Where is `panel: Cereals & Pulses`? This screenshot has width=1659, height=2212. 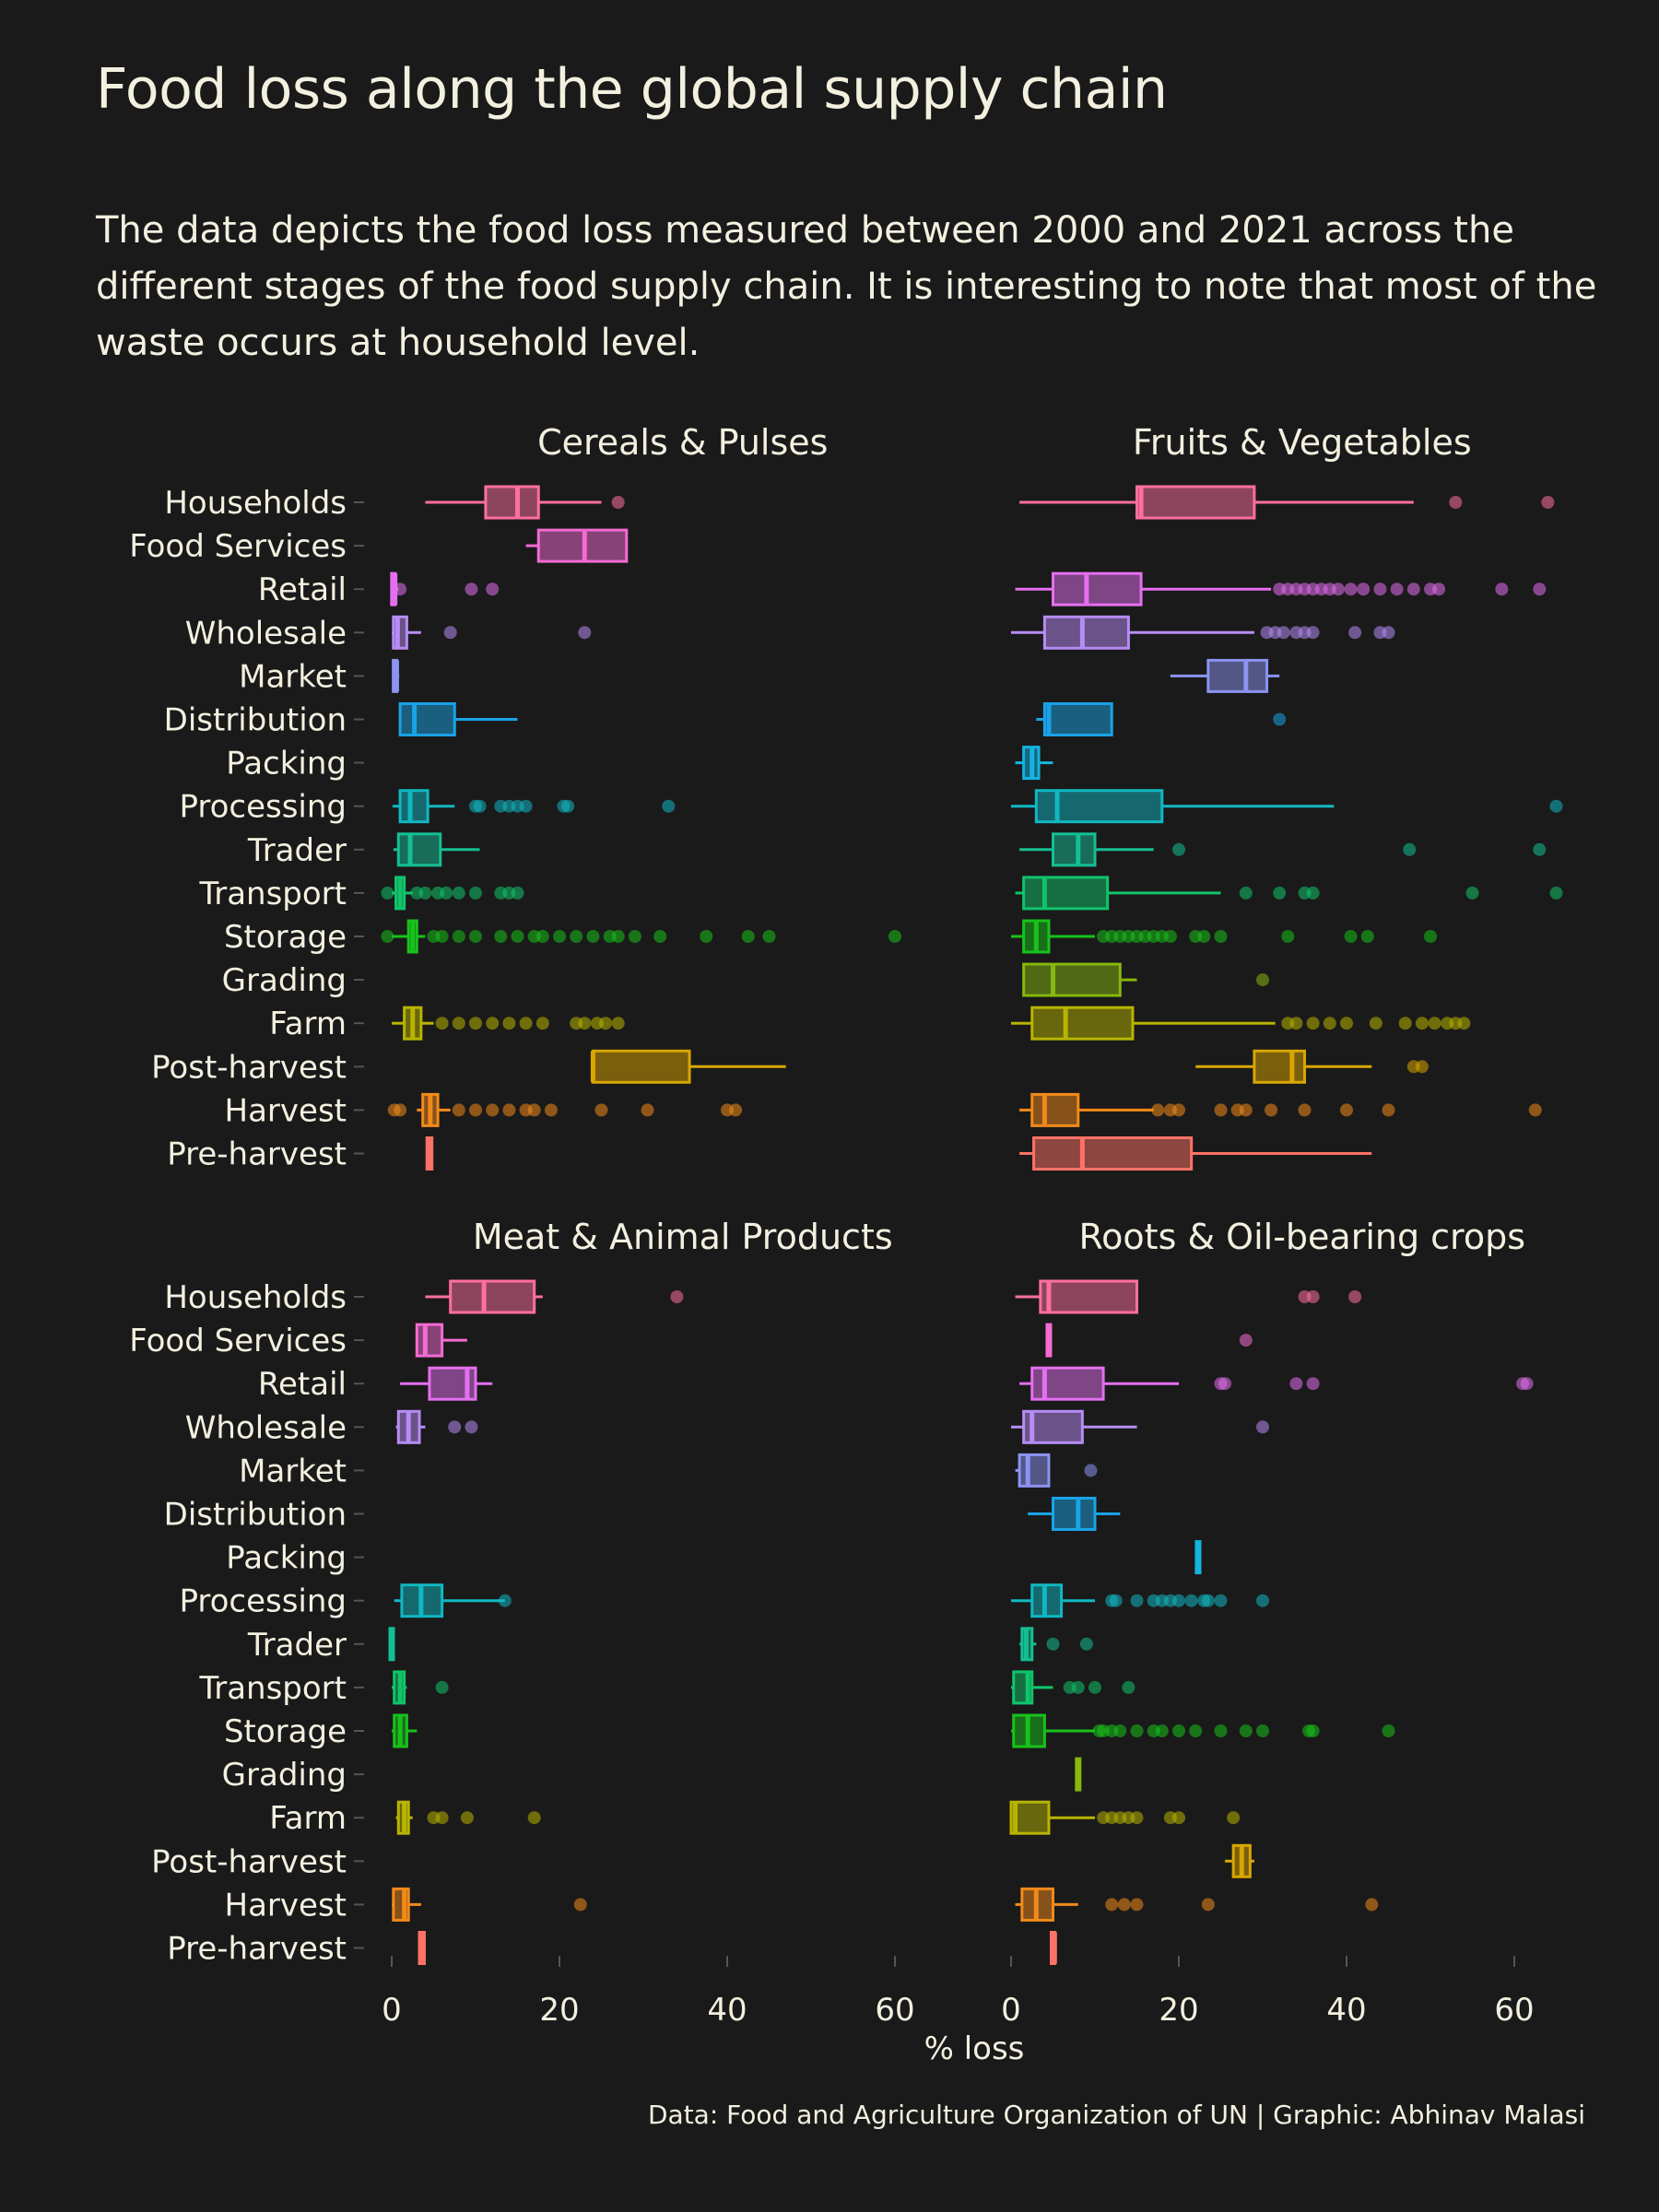
panel: Cereals & Pulses is located at coordinates (641, 796).